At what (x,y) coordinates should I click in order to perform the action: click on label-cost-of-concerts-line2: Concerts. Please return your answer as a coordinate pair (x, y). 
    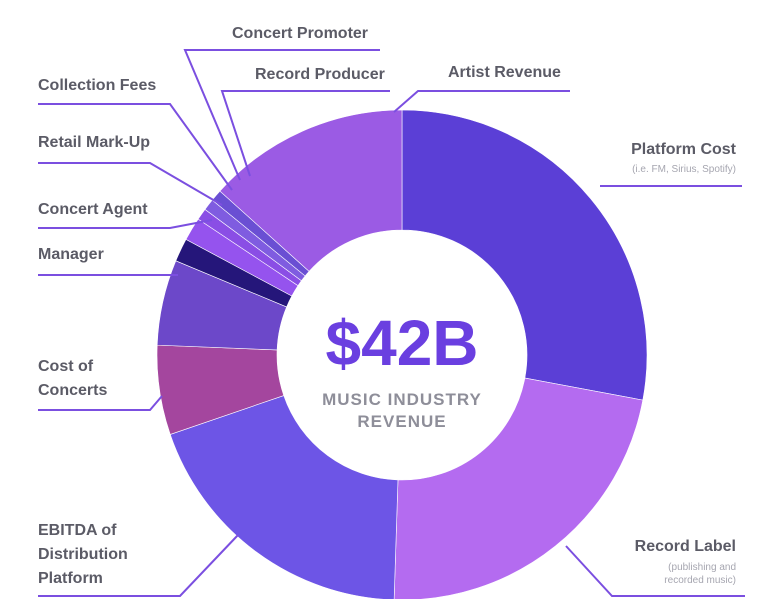
    Looking at the image, I should click on (72, 390).